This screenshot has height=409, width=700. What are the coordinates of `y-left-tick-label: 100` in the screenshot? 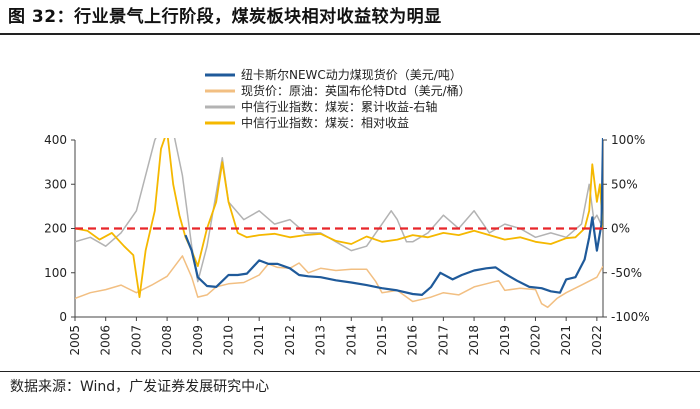 It's located at (55, 273).